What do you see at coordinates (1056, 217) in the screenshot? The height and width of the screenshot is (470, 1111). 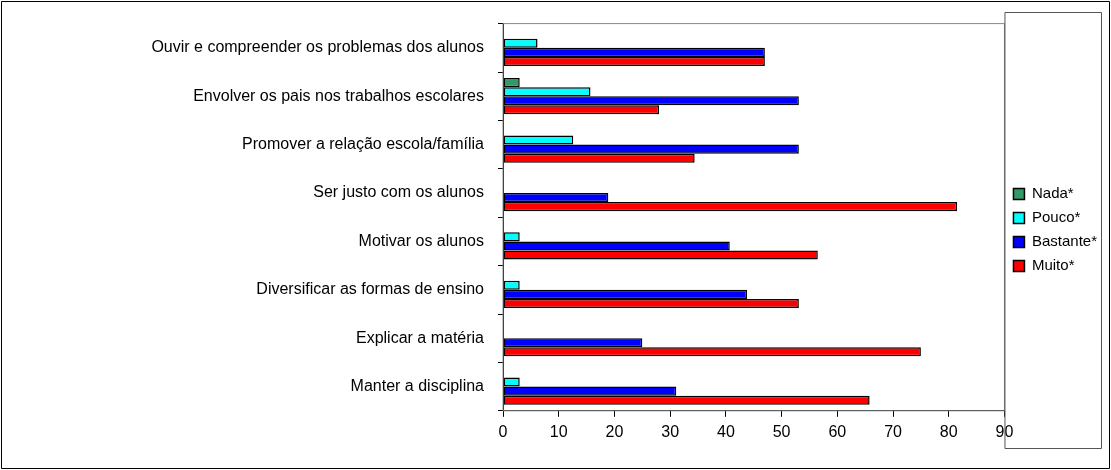 I see `legend-label: Pouco*` at bounding box center [1056, 217].